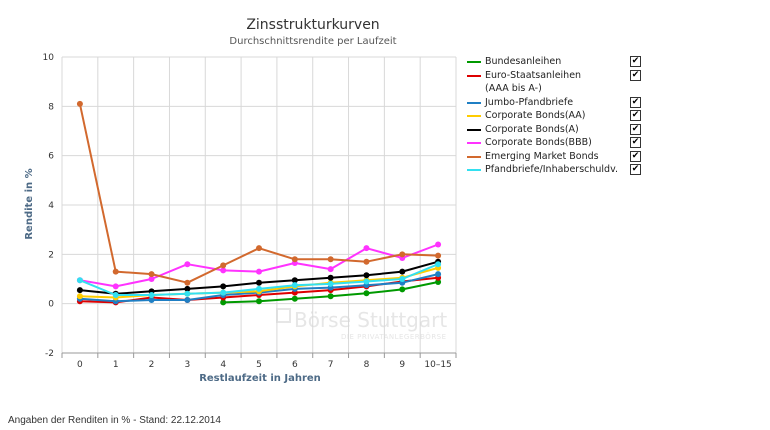  What do you see at coordinates (331, 365) in the screenshot?
I see `x-tick-label: 7` at bounding box center [331, 365].